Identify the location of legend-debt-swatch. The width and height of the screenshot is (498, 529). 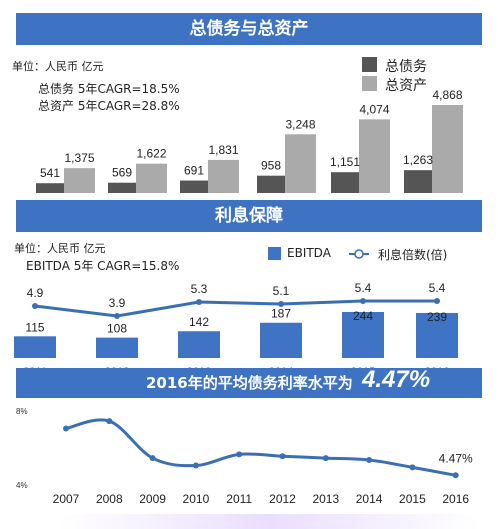
(369, 64).